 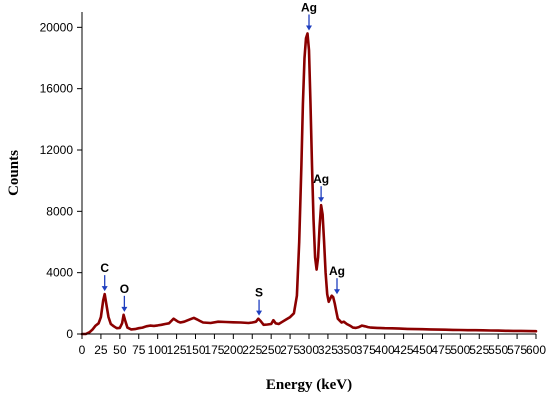 What do you see at coordinates (177, 350) in the screenshot?
I see `x-tick-label: 125` at bounding box center [177, 350].